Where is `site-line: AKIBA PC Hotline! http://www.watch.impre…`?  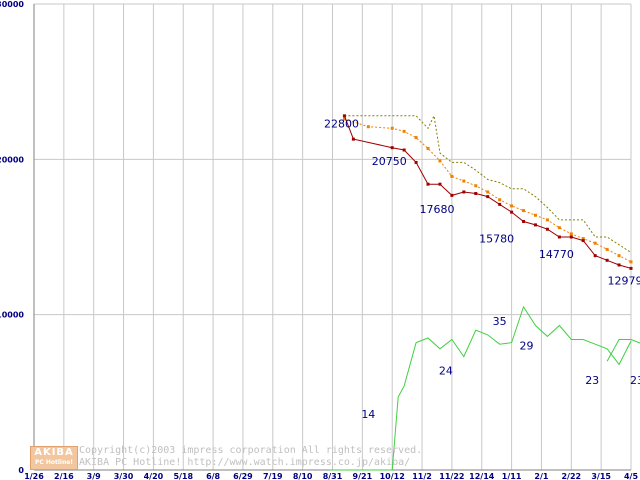 site-line: AKIBA PC Hotline! http://www.watch.impre… is located at coordinates (245, 462).